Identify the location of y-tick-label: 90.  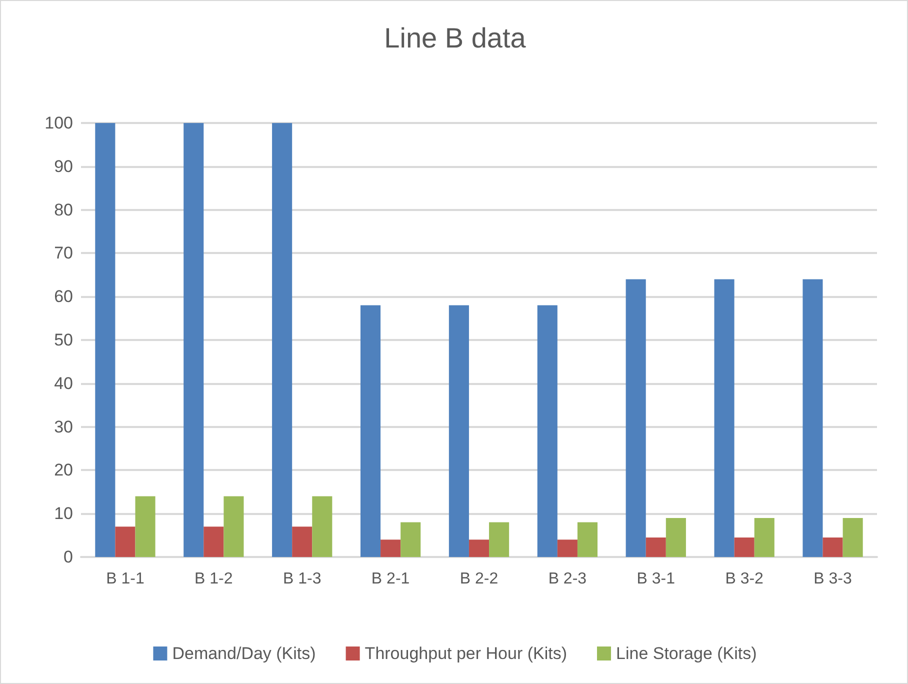
(63, 166).